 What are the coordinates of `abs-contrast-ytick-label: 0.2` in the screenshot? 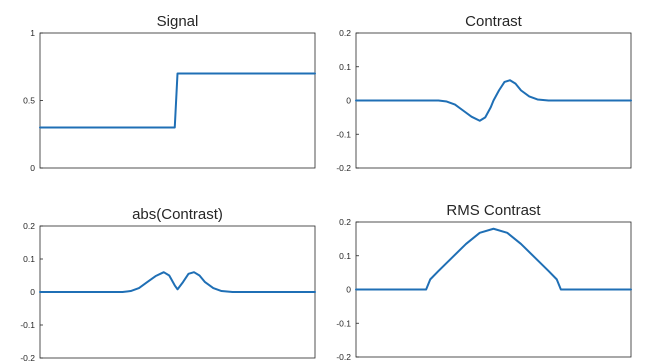 It's located at (29, 226).